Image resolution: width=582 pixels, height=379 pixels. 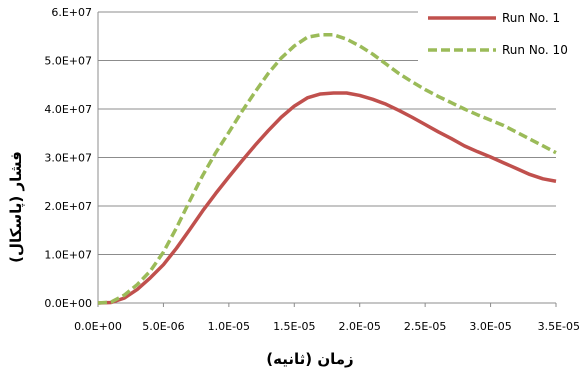 I want to click on x-tick-label: 0.0E+00, so click(x=98, y=326).